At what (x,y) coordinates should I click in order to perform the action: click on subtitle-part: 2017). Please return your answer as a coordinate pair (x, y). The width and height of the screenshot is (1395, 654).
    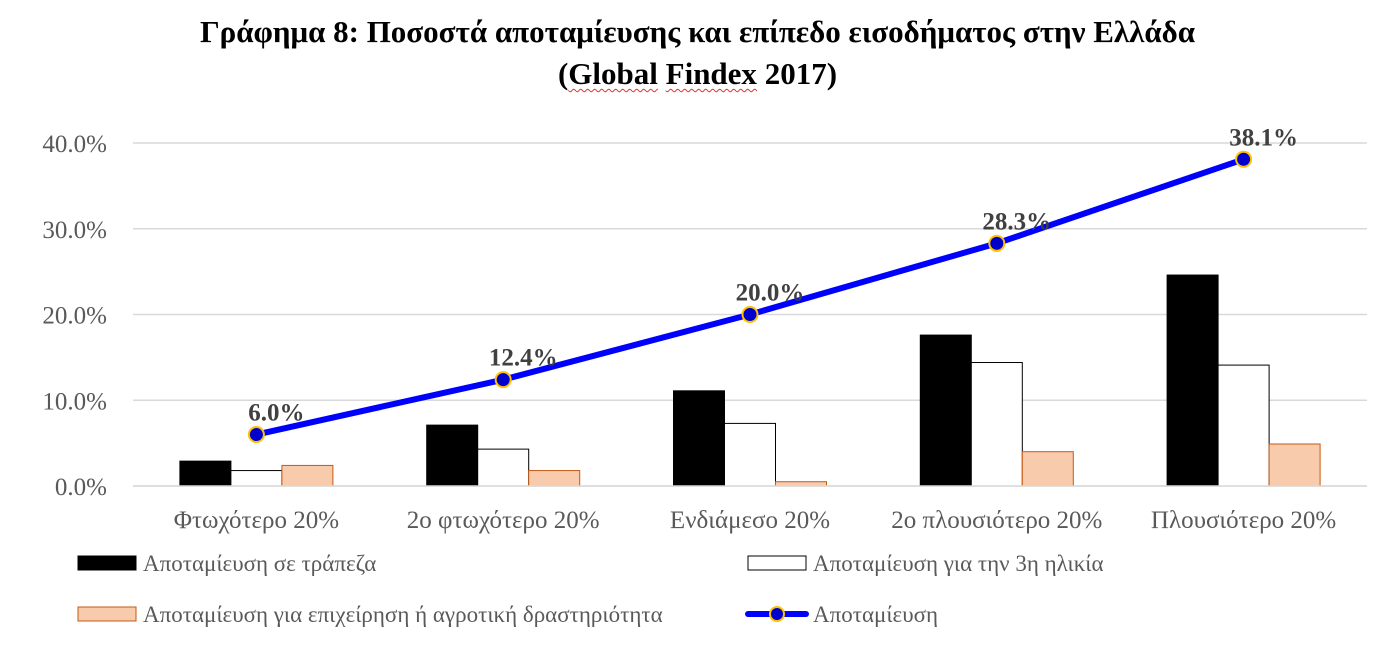
    Looking at the image, I should click on (797, 73).